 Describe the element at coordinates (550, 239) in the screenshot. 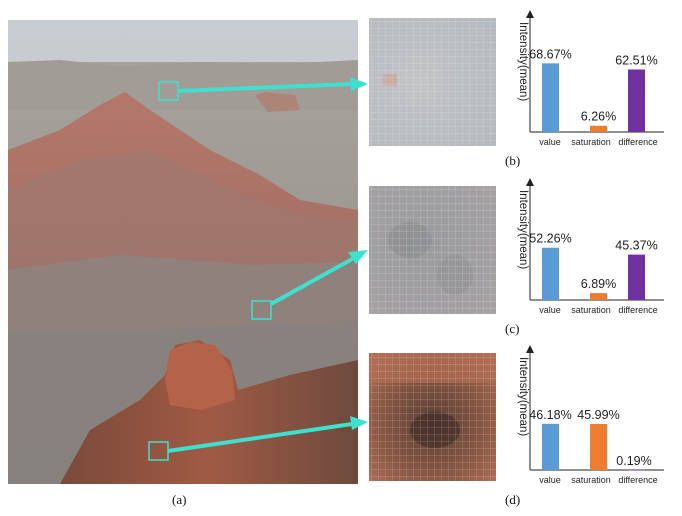

I see `value-label: 52.26%` at that location.